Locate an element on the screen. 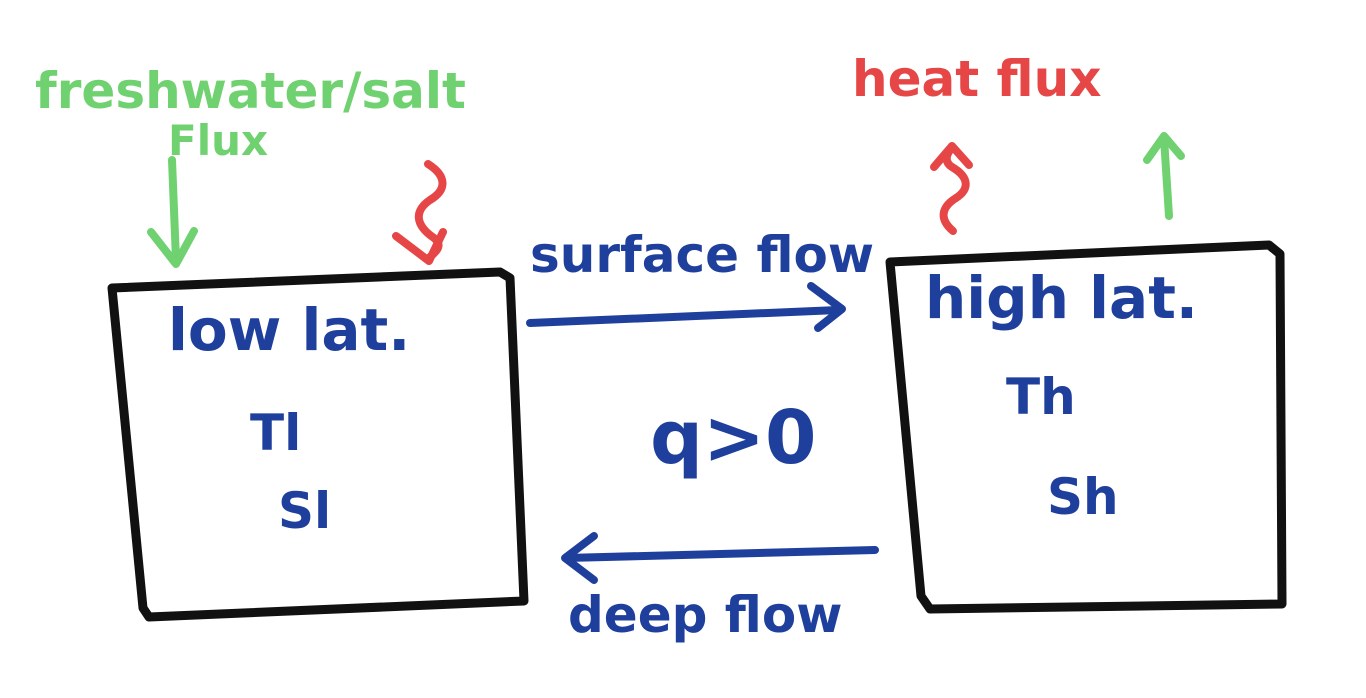 The height and width of the screenshot is (698, 1366). surface-flow-label: surface flow is located at coordinates (702, 255).